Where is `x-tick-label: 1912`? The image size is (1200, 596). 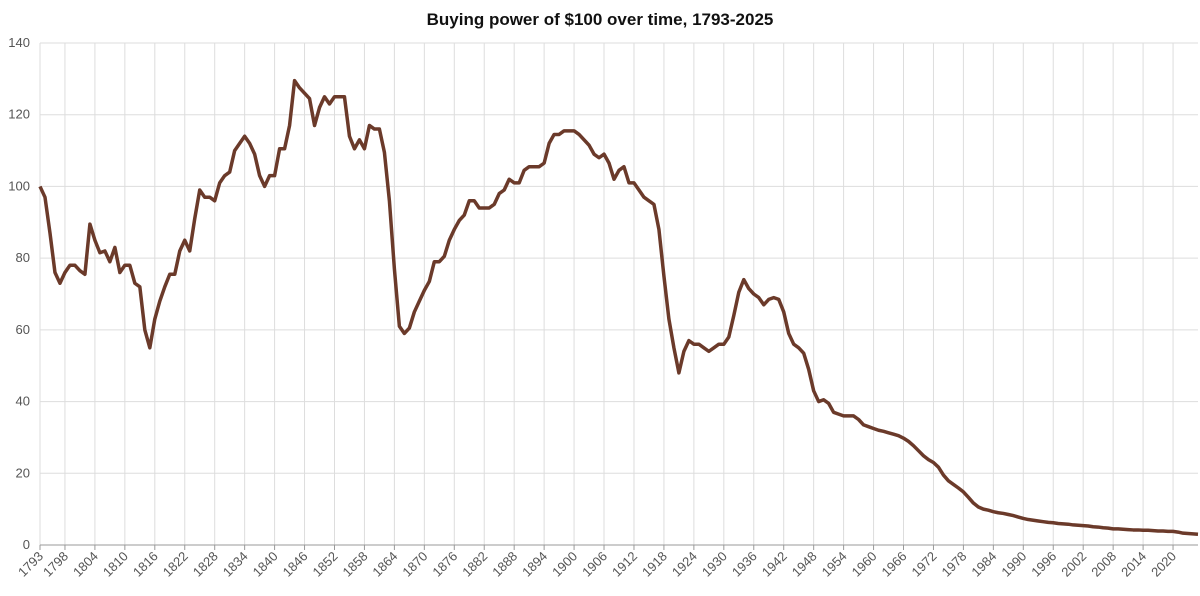 x-tick-label: 1912 is located at coordinates (624, 564).